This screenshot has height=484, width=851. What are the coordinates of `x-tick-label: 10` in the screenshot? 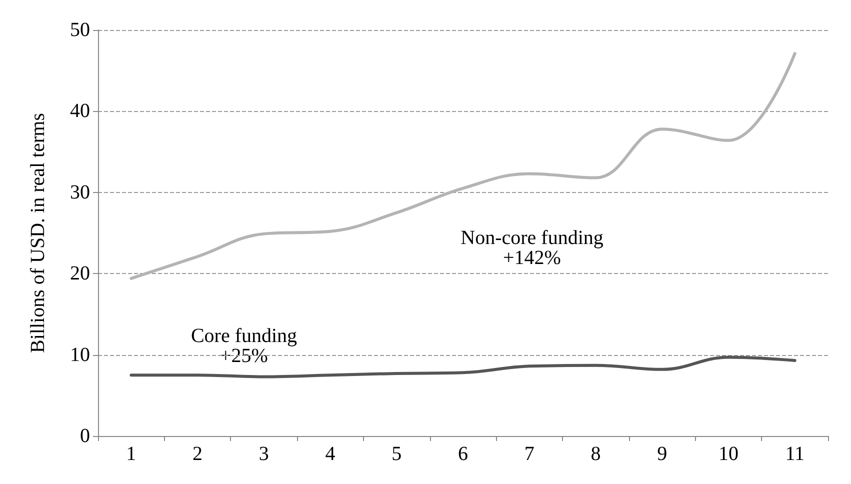 It's located at (728, 454).